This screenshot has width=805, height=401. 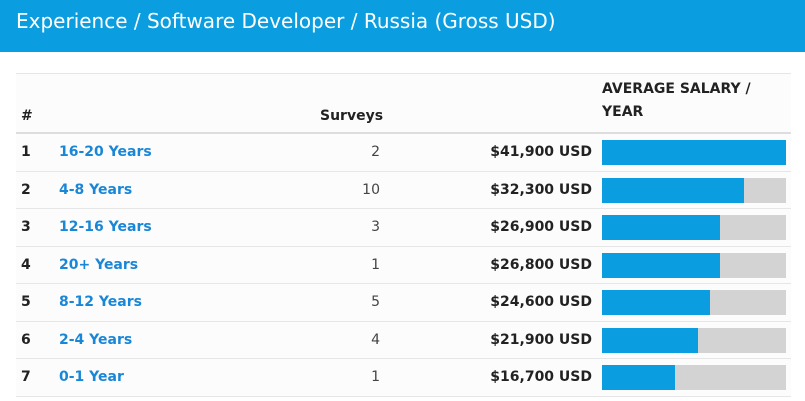 What do you see at coordinates (541, 302) in the screenshot?
I see `average-salary: $24,600 USD` at bounding box center [541, 302].